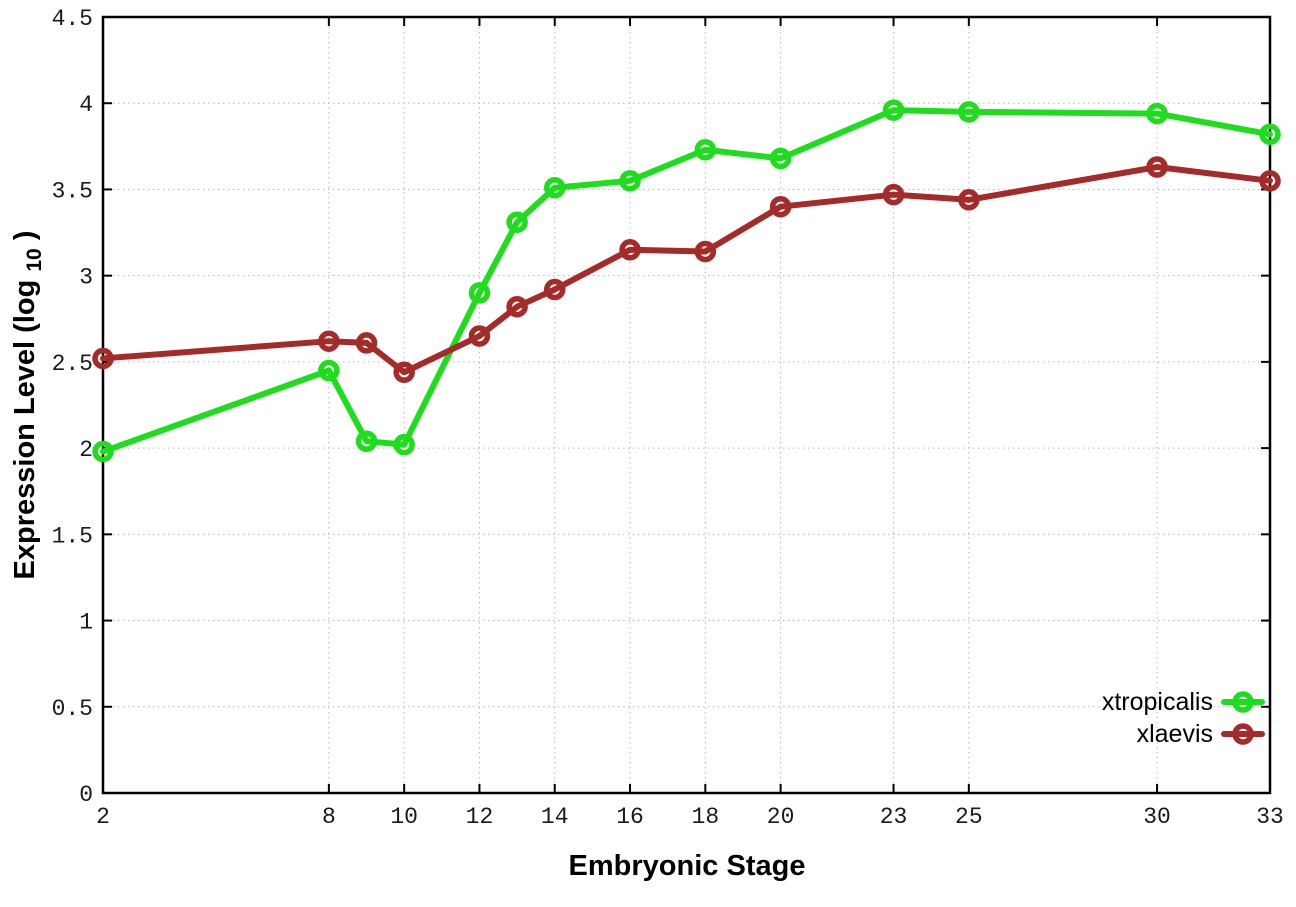  I want to click on legend-marker-samples, so click(1243, 718).